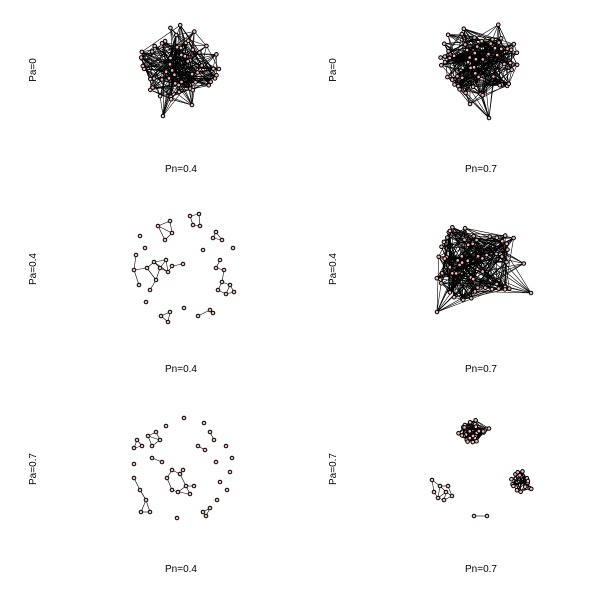 The image size is (600, 600). Describe the element at coordinates (431, 496) in the screenshot. I see `panel-2-1: Pa=0.7 Pn=0.7` at that location.